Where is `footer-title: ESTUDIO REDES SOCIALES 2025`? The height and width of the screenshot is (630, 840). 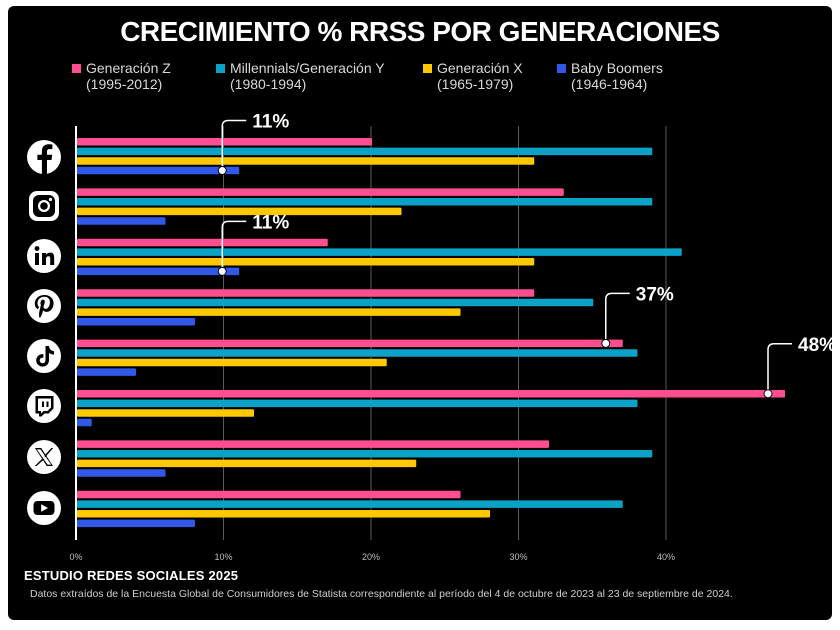 footer-title: ESTUDIO REDES SOCIALES 2025 is located at coordinates (131, 575).